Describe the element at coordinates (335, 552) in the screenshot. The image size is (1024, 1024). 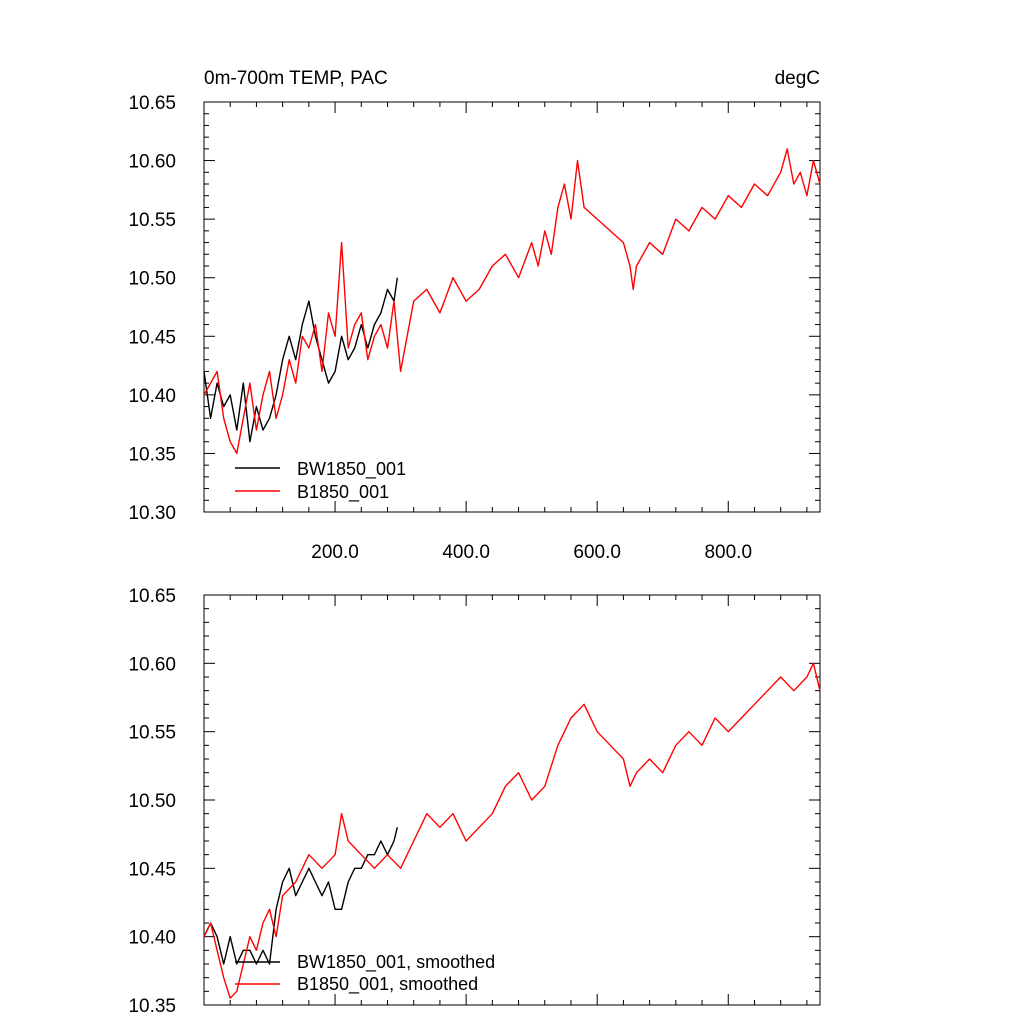
I see `x-tick-label: 200.0` at that location.